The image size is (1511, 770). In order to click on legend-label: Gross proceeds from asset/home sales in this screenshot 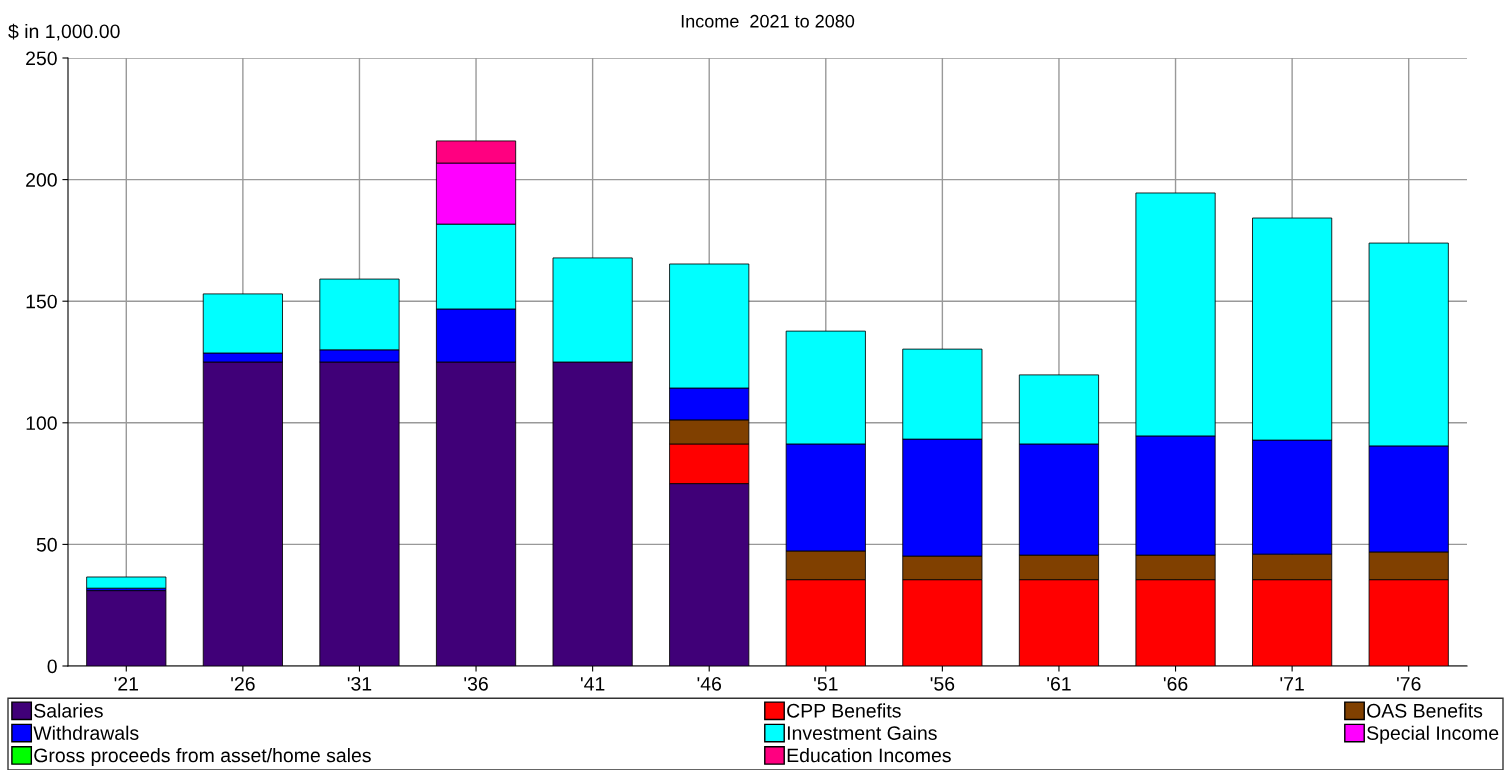, I will do `click(202, 757)`.